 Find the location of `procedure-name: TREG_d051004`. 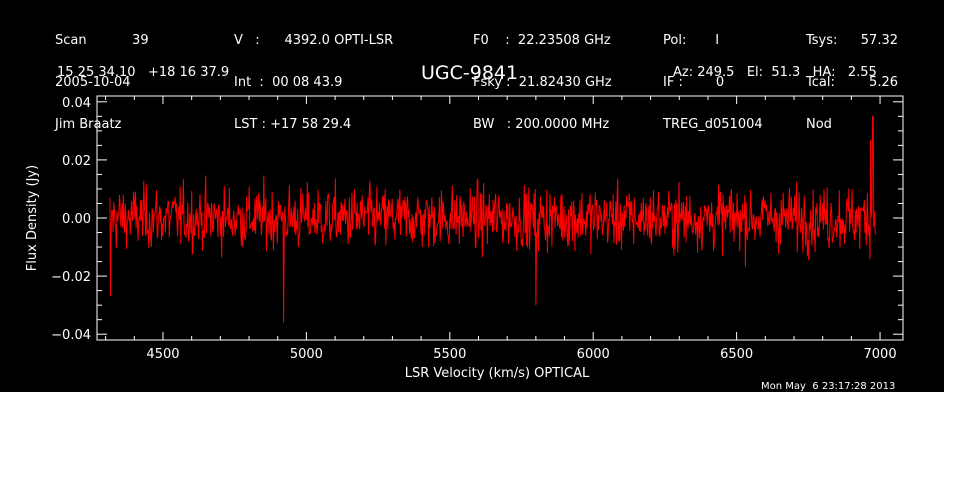

procedure-name: TREG_d051004 is located at coordinates (713, 124).